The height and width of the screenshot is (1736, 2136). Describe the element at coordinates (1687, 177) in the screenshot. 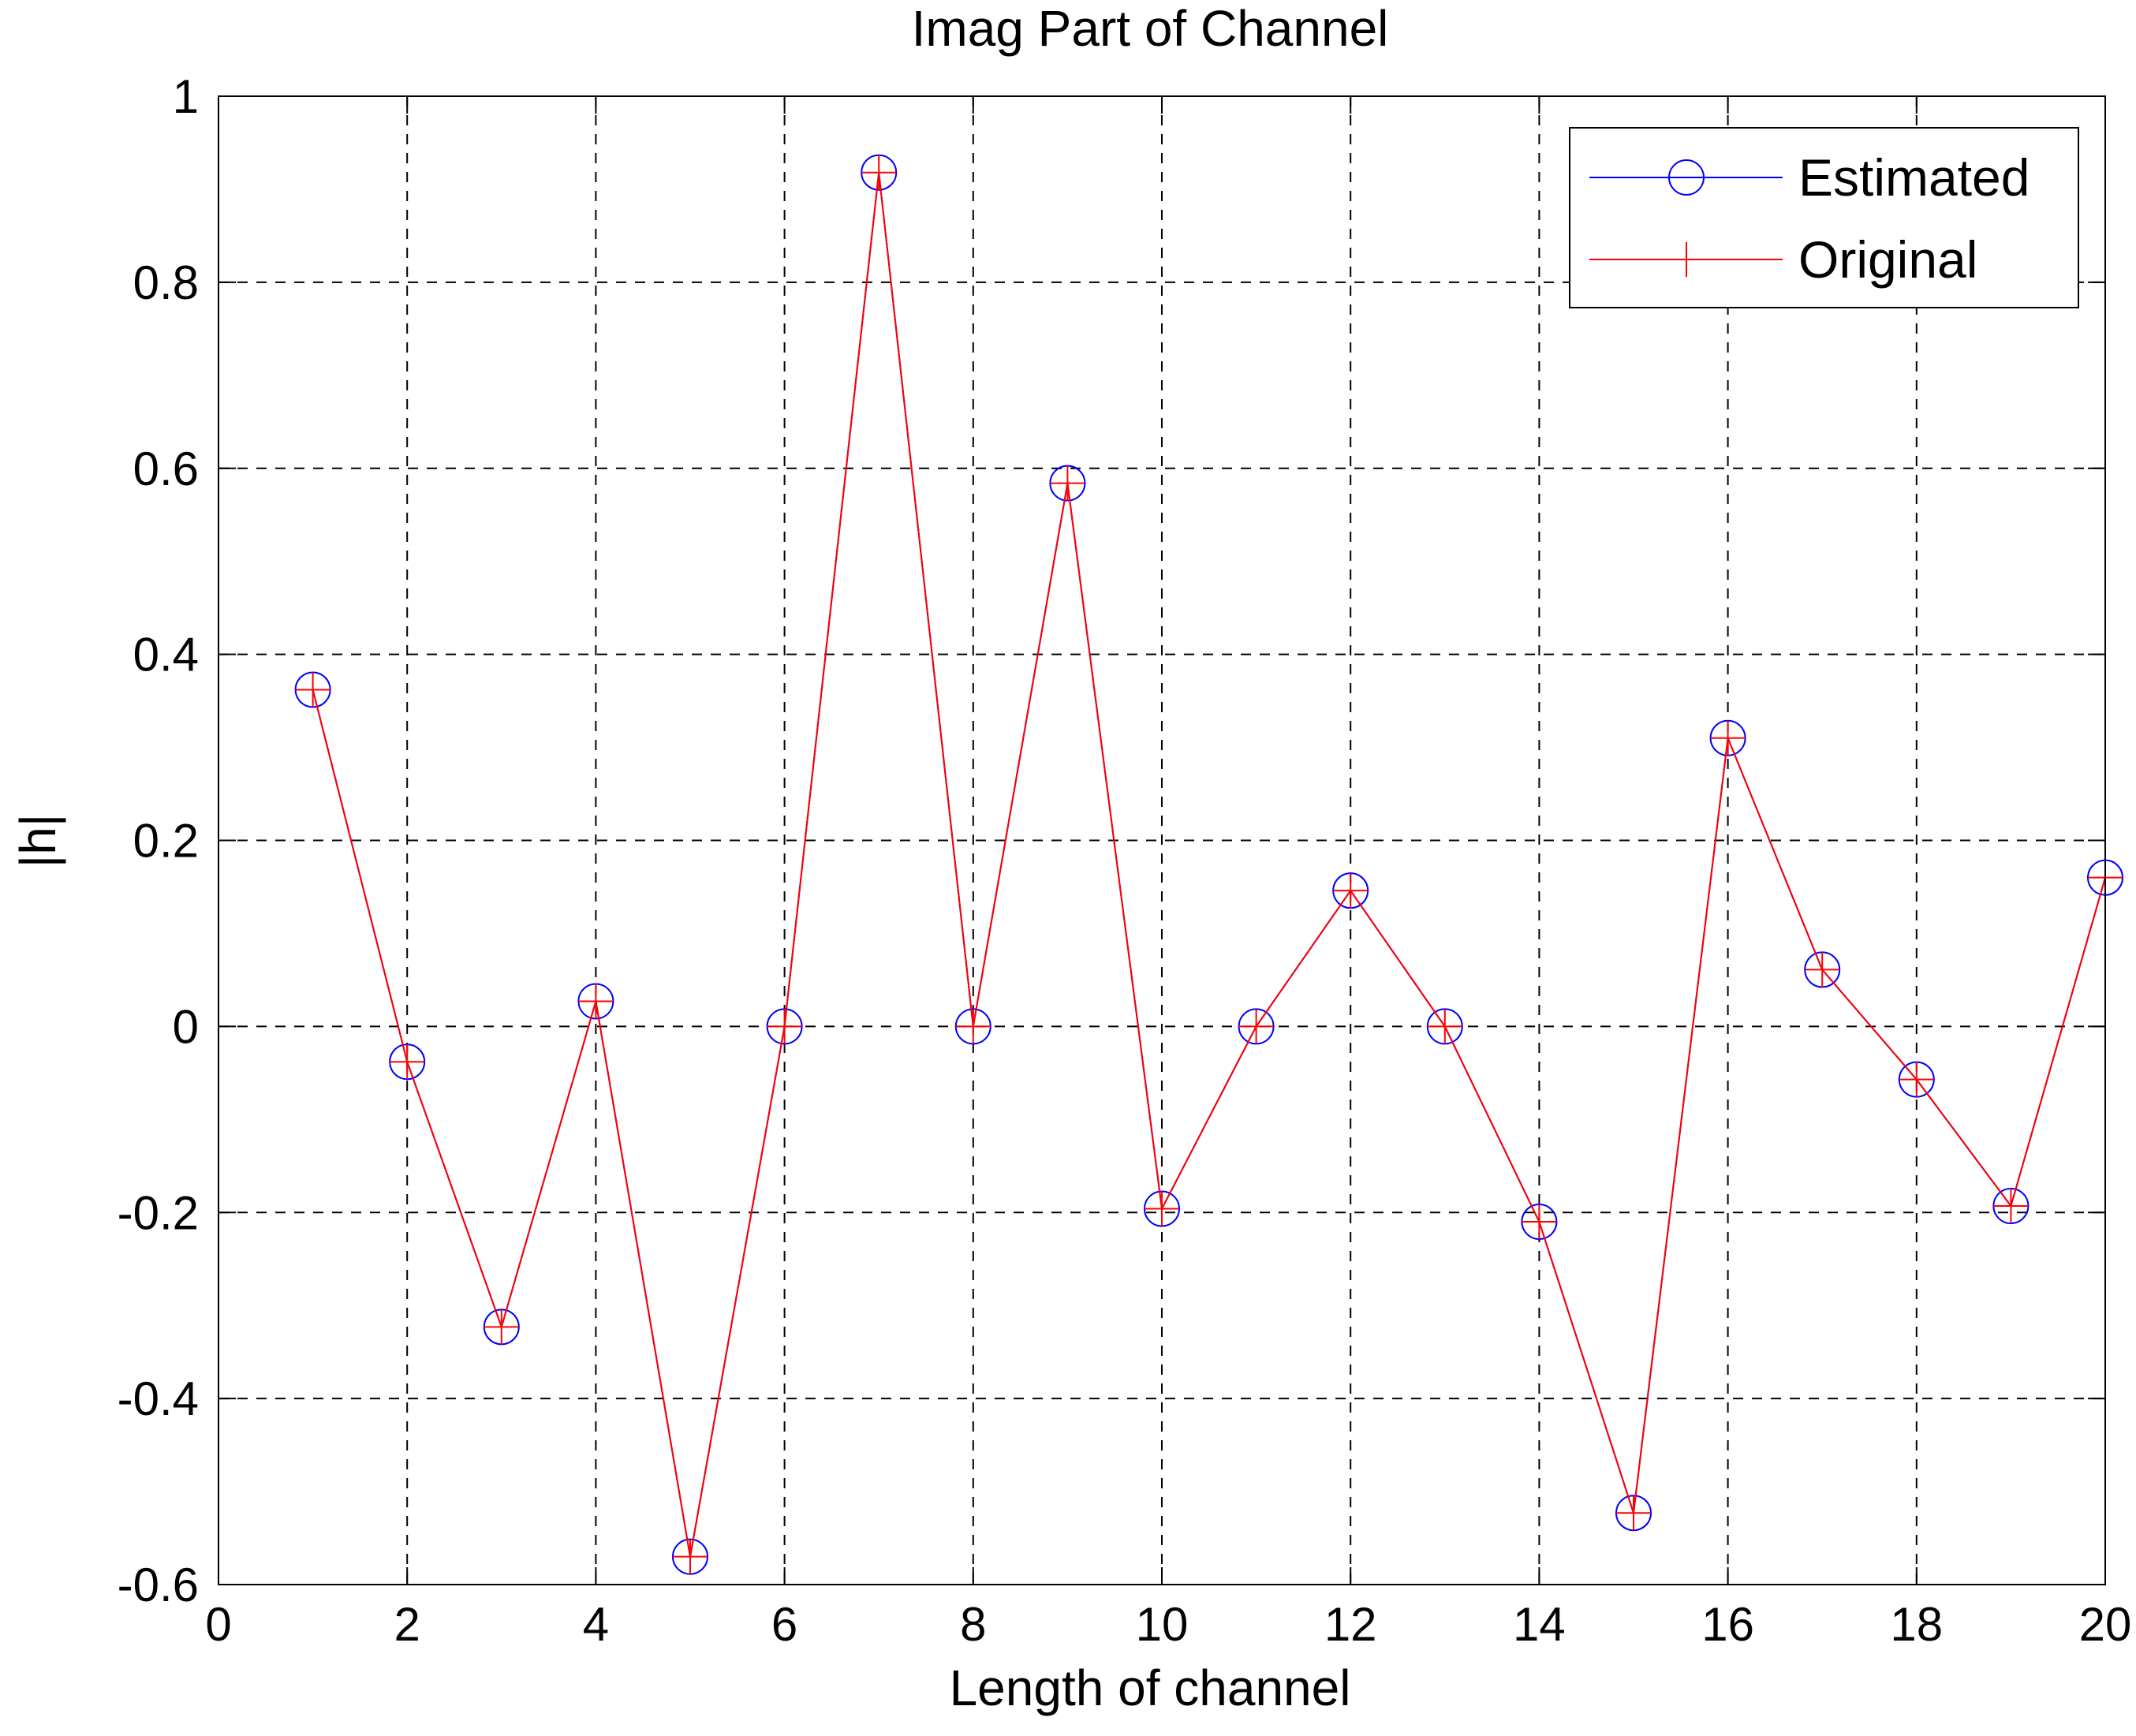

I see `legend-marker-estimated` at that location.